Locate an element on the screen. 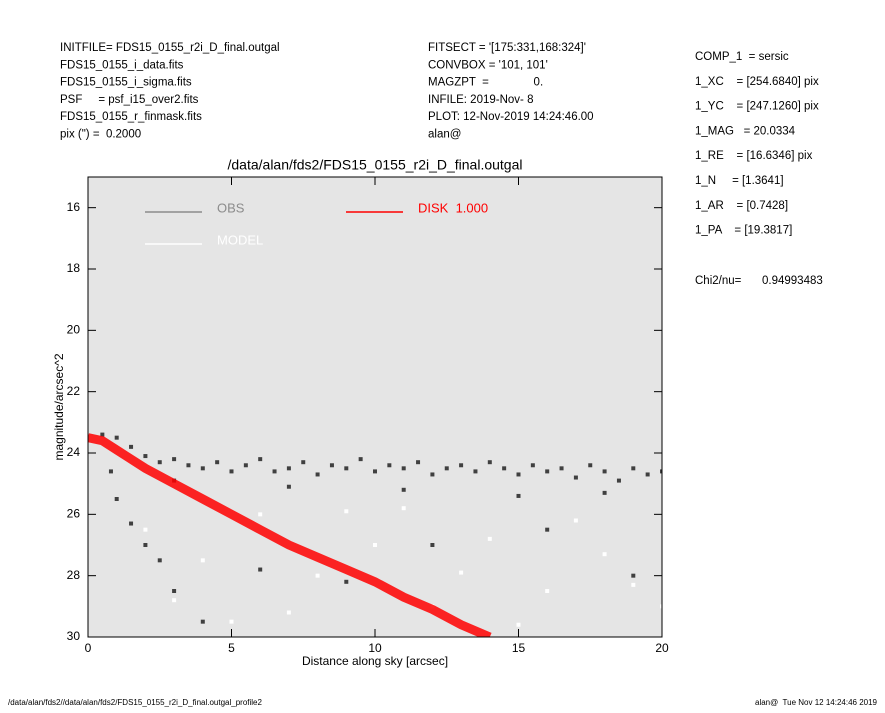 The height and width of the screenshot is (713, 885). header-middle-line: PLOT: 12-Nov-2019 14:24:46.00 is located at coordinates (511, 117).